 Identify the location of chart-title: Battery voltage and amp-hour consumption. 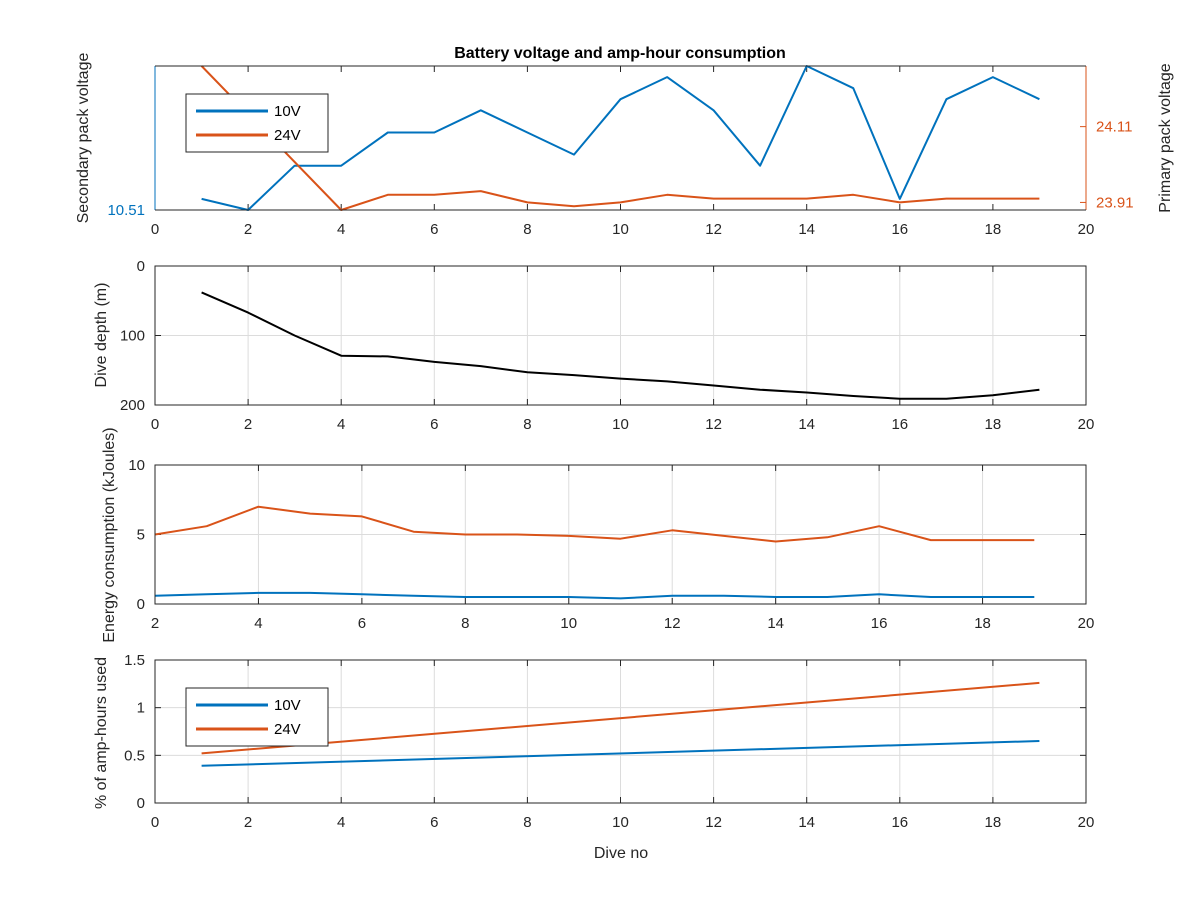
(620, 53).